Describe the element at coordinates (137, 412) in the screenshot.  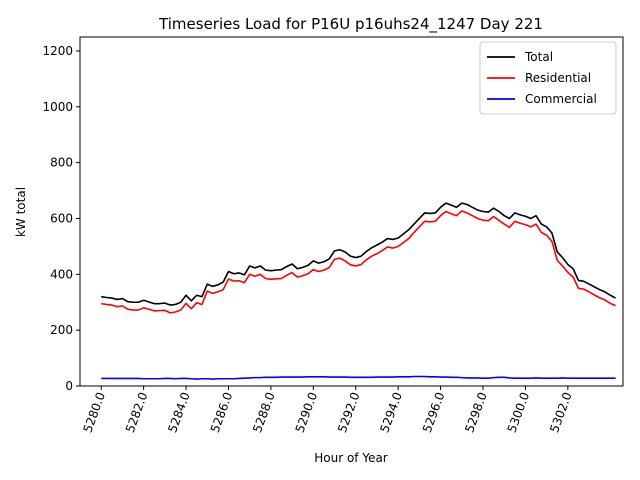
I see `x-tick-label: 5282.0` at that location.